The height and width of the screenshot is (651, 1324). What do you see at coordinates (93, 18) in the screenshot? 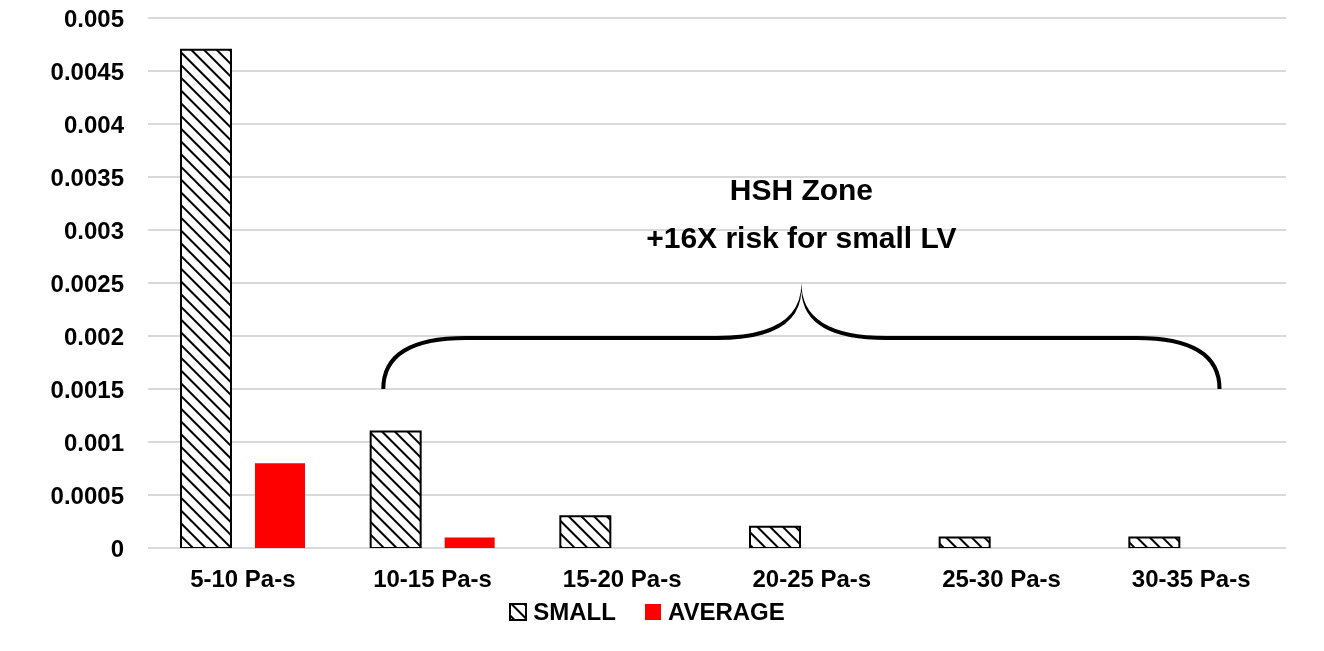
I see `y-tick-label: 0.005` at bounding box center [93, 18].